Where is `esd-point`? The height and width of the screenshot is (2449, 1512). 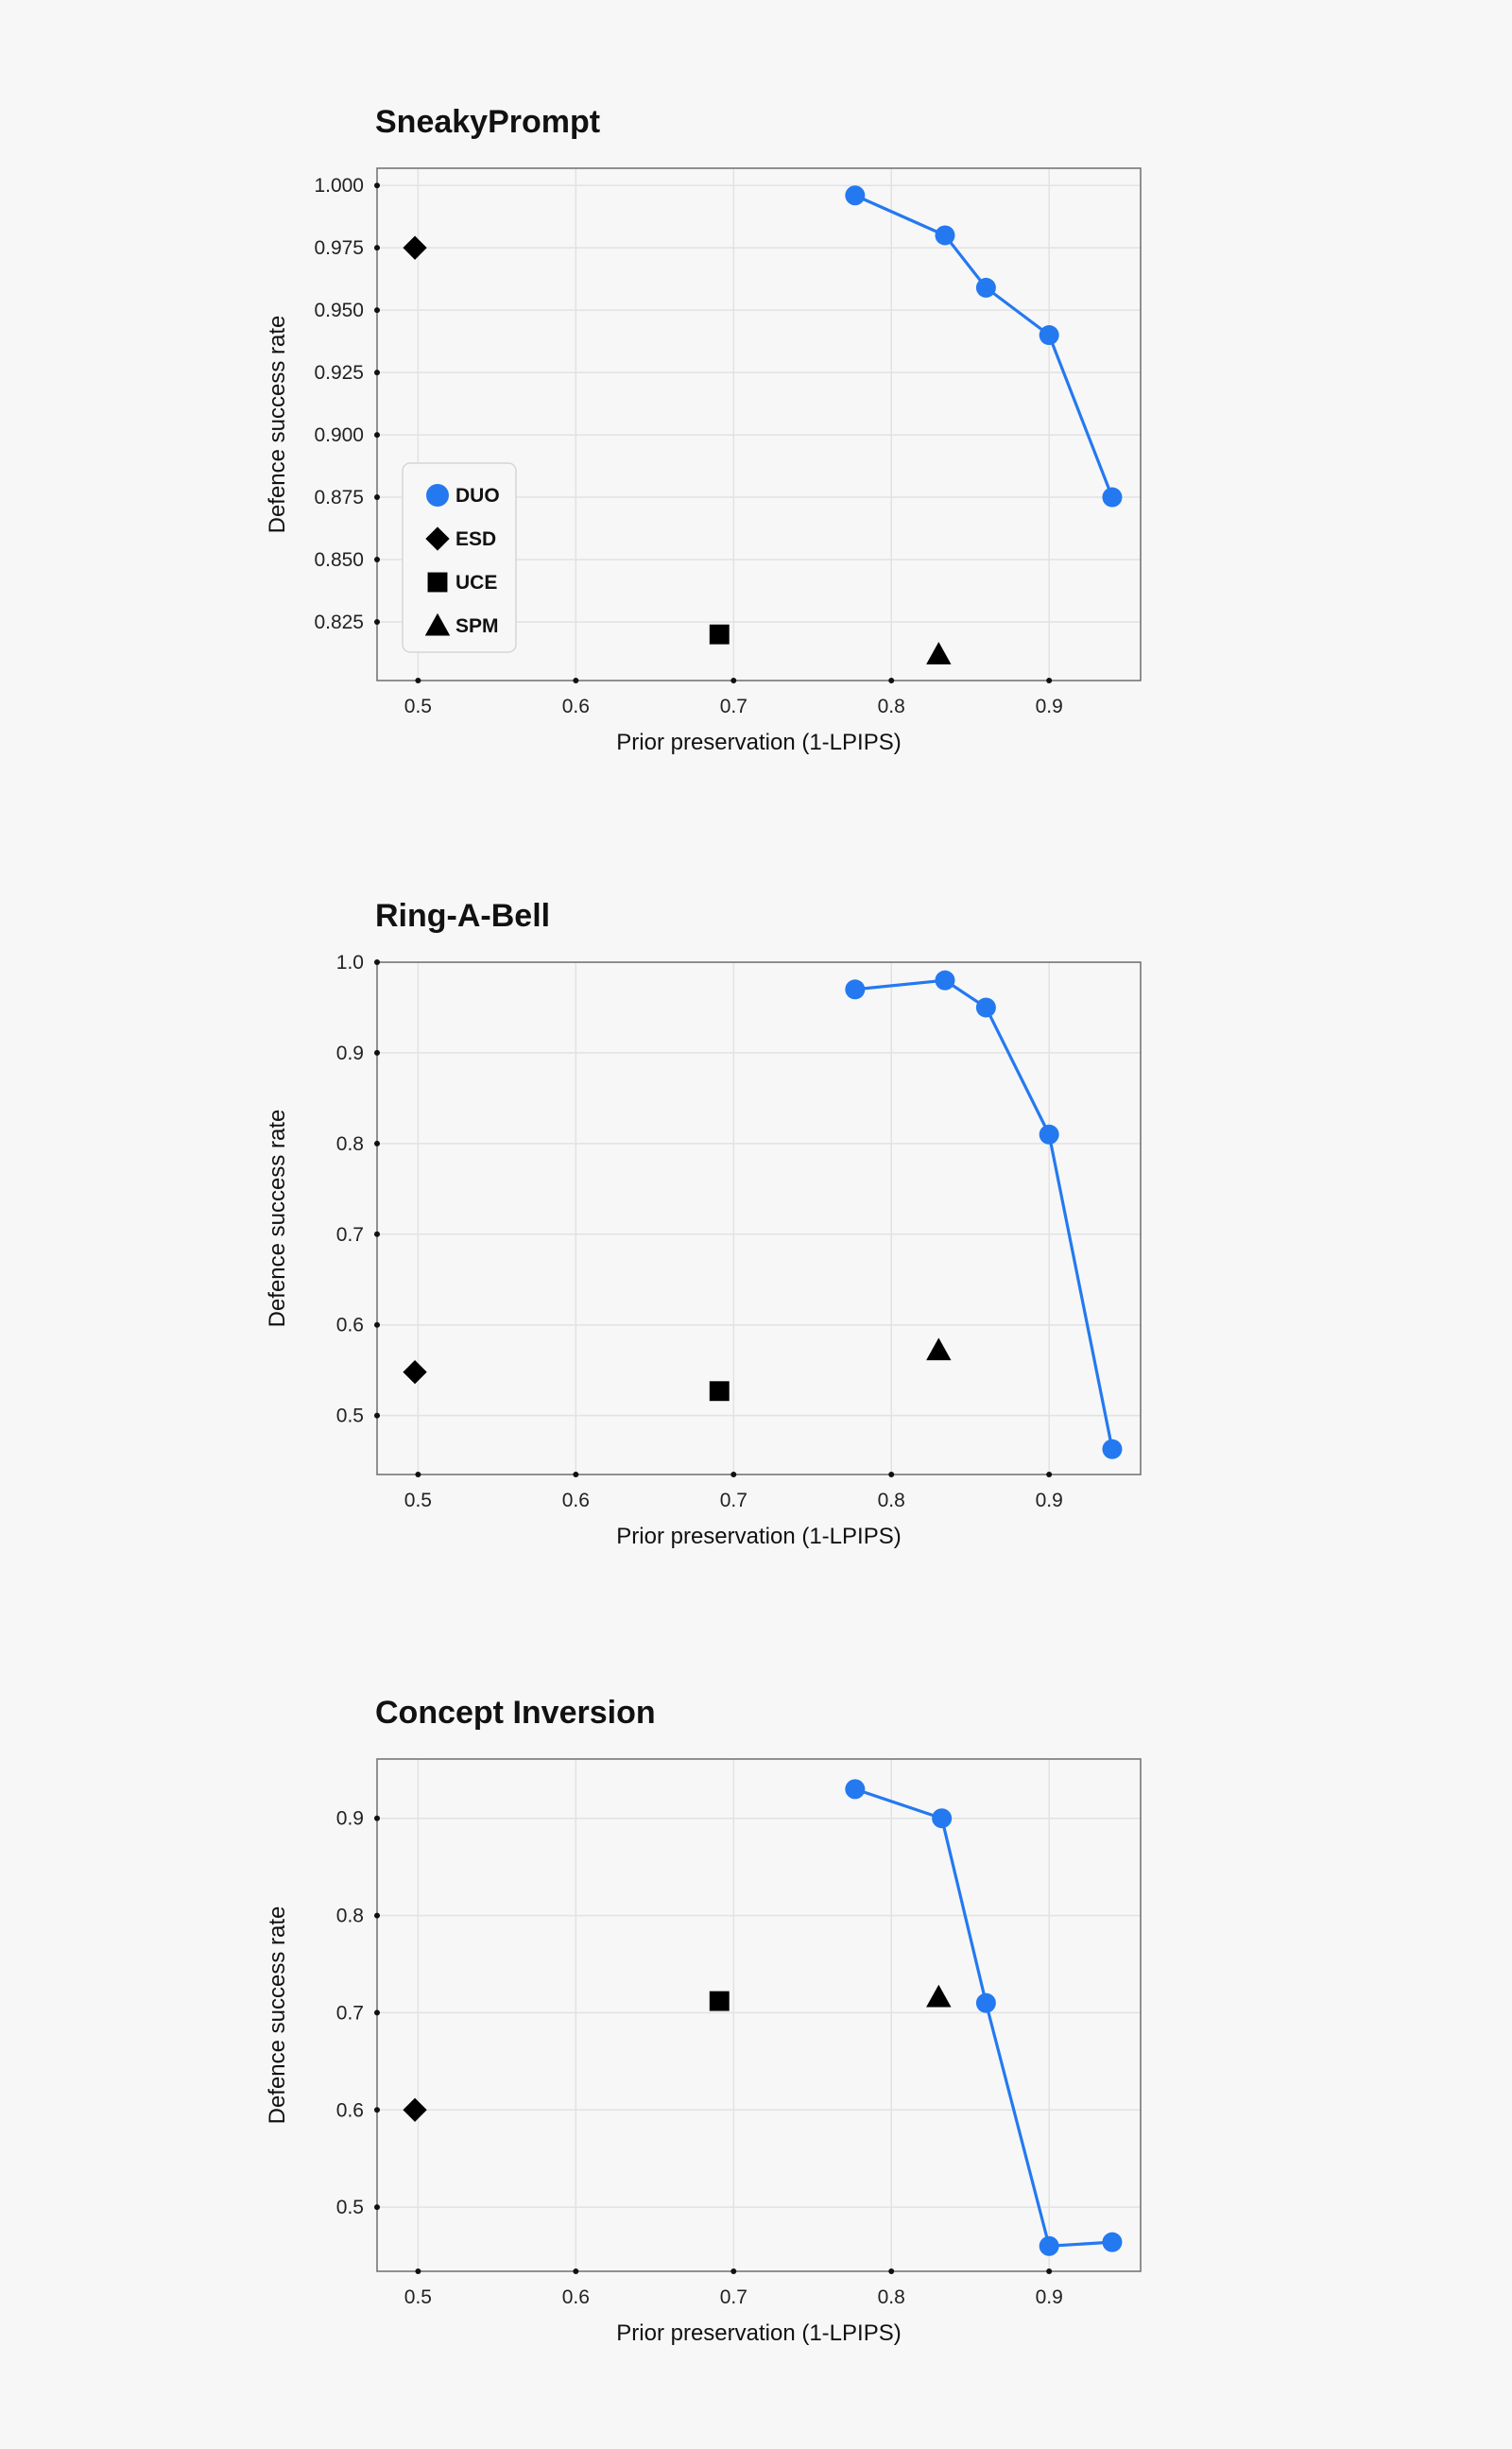 esd-point is located at coordinates (415, 247).